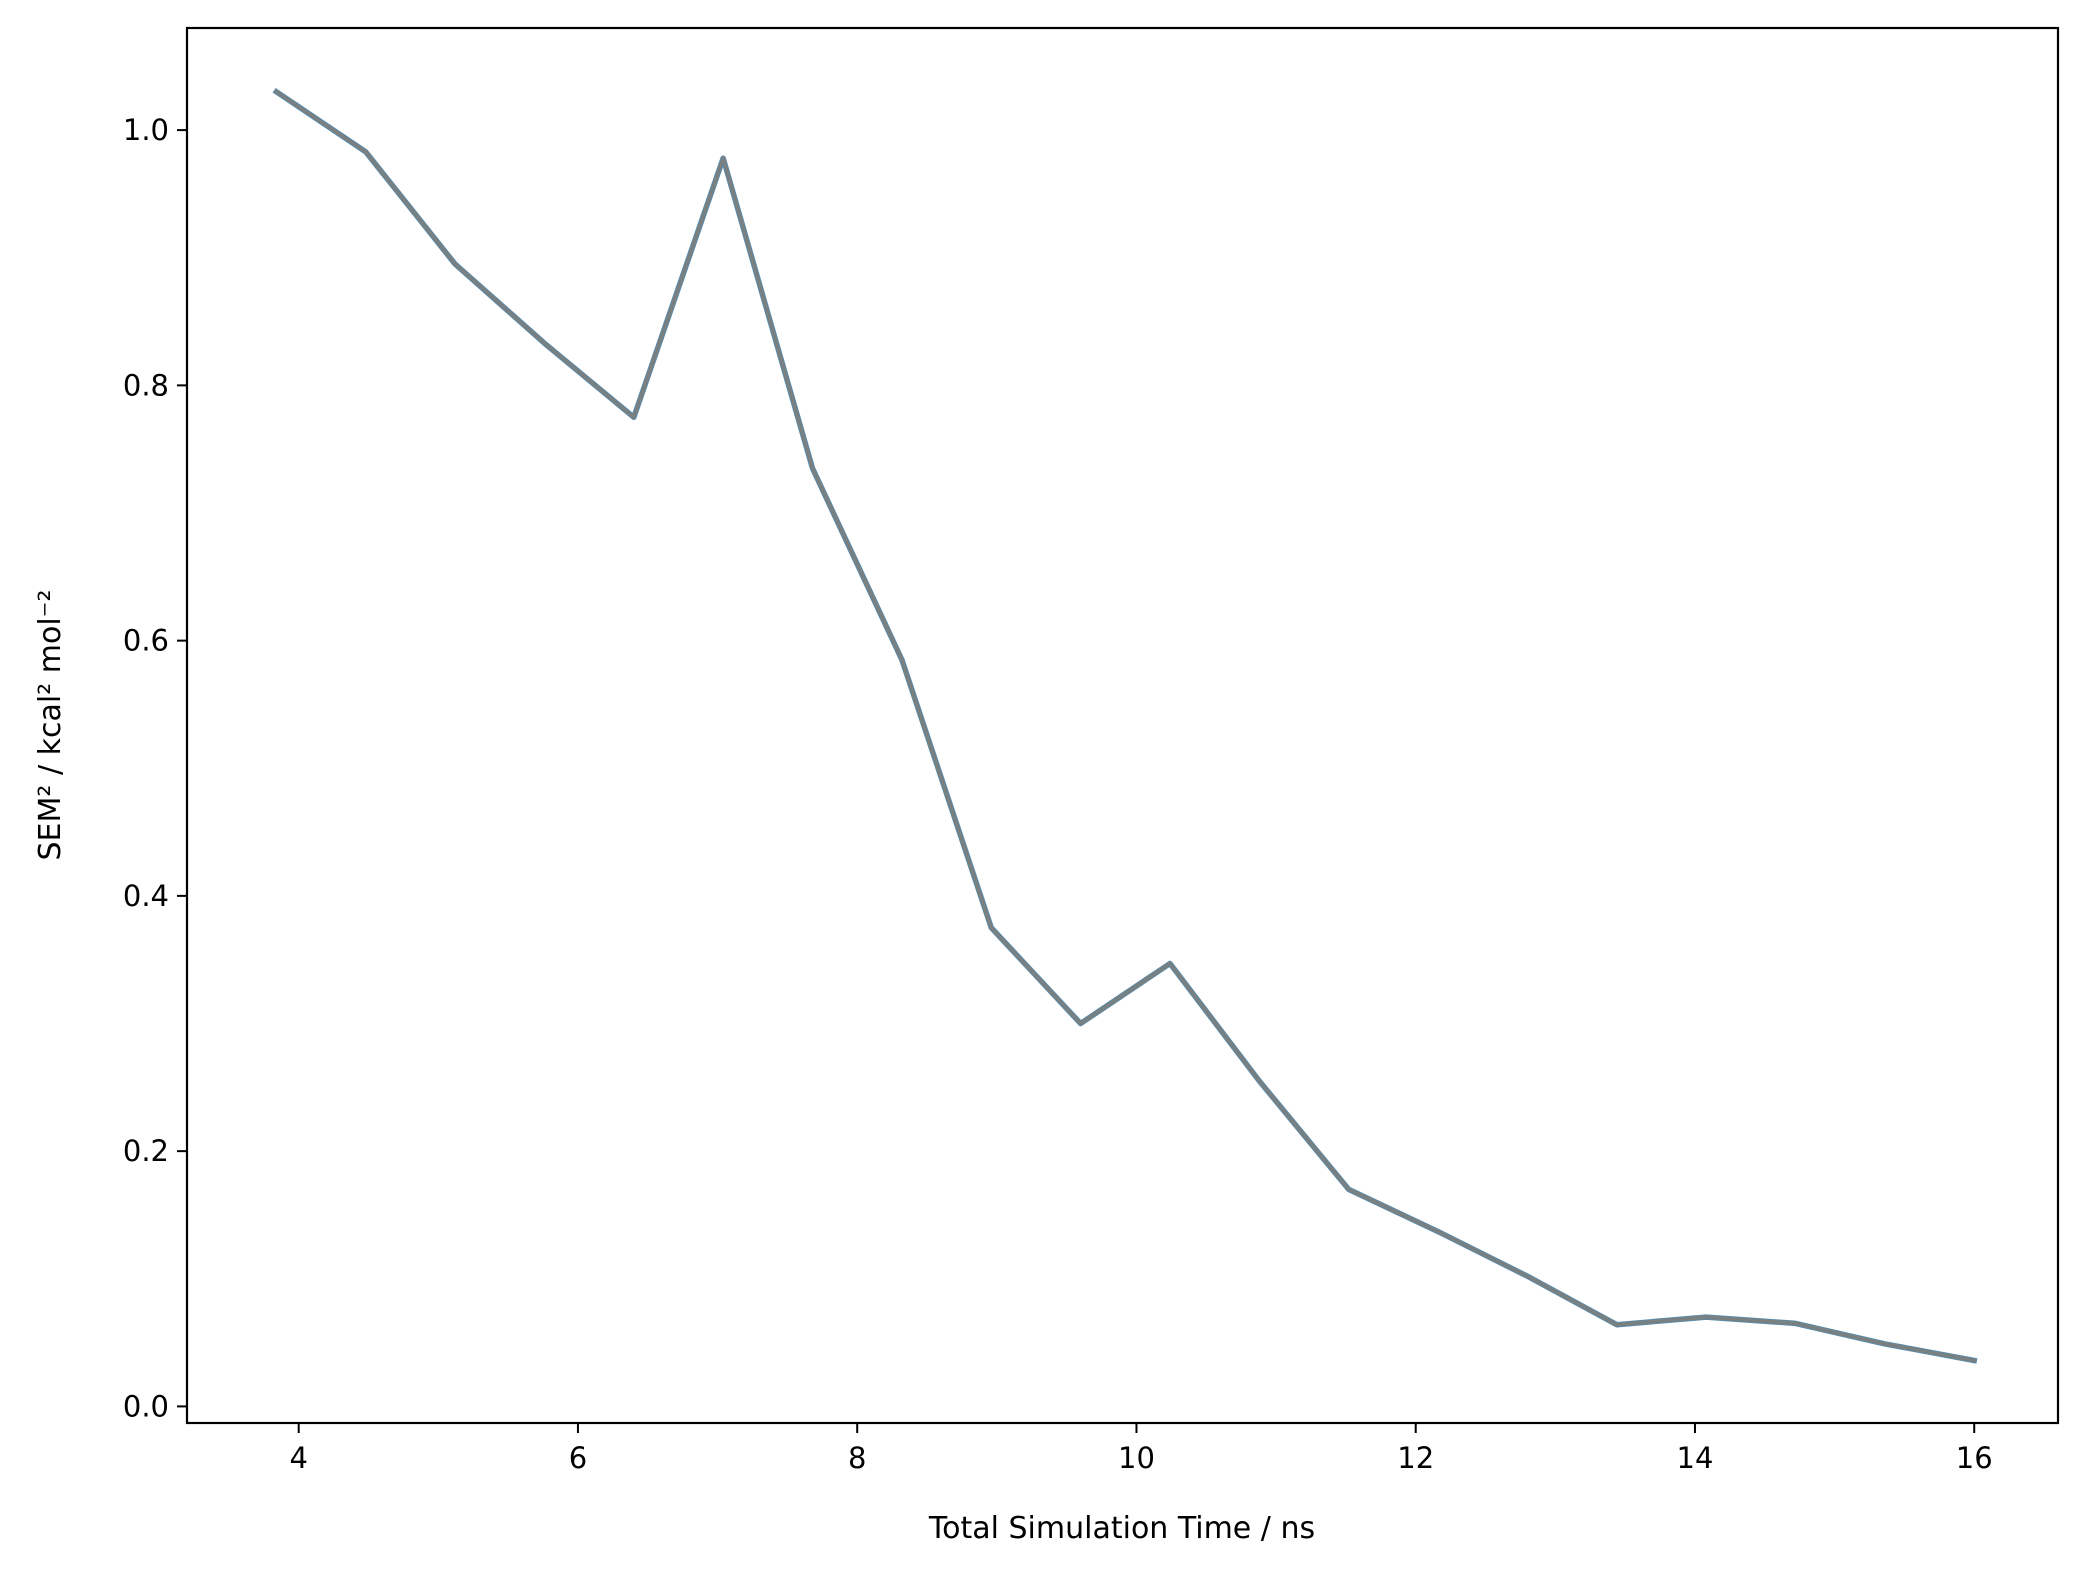  I want to click on y-tick-label: 1.0, so click(146, 130).